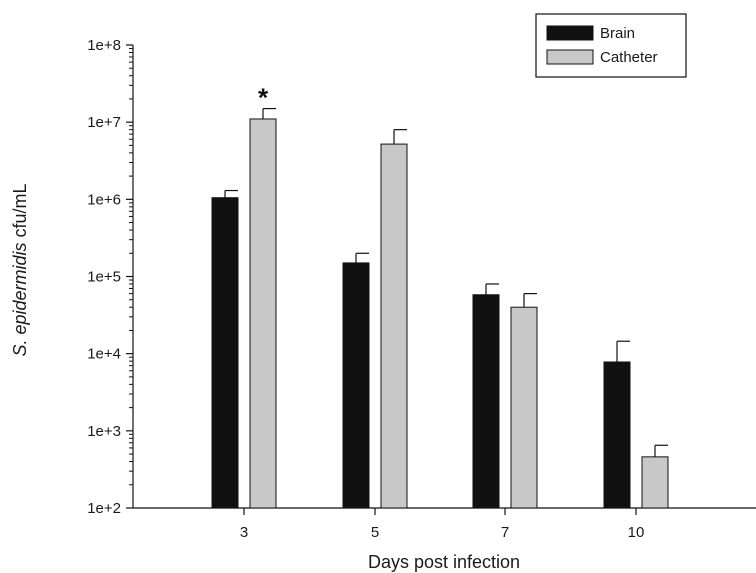 This screenshot has height=573, width=756. Describe the element at coordinates (375, 532) in the screenshot. I see `x-tick-label: 5` at that location.